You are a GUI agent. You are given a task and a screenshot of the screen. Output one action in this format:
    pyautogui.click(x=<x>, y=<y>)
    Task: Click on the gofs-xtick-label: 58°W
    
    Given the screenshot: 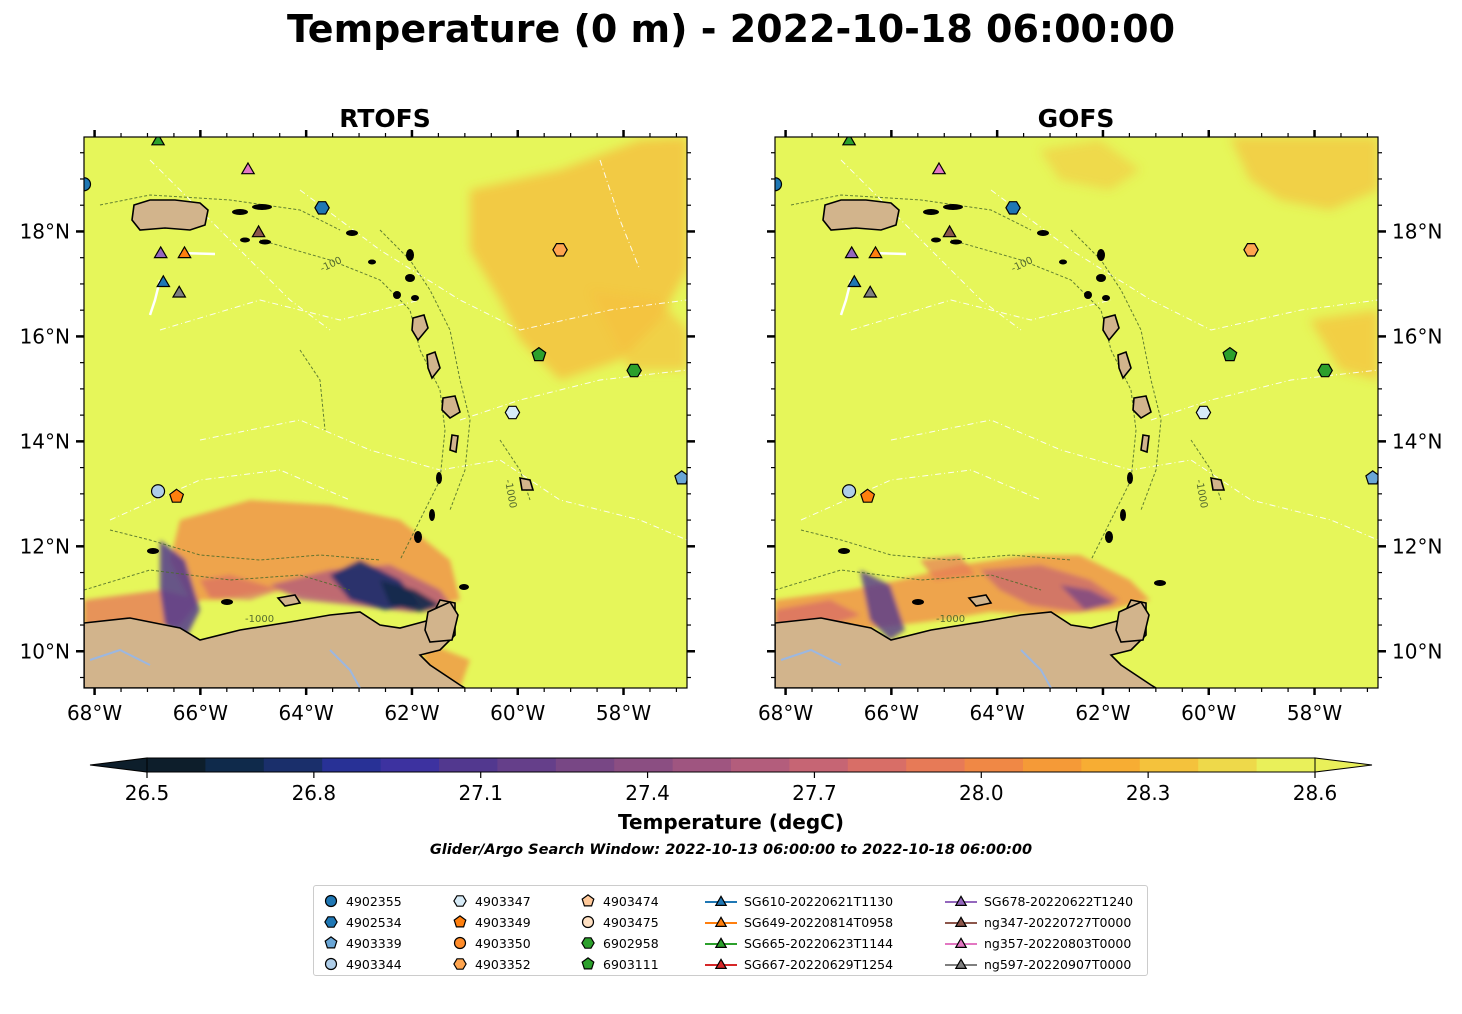 What is the action you would take?
    pyautogui.click(x=1314, y=713)
    